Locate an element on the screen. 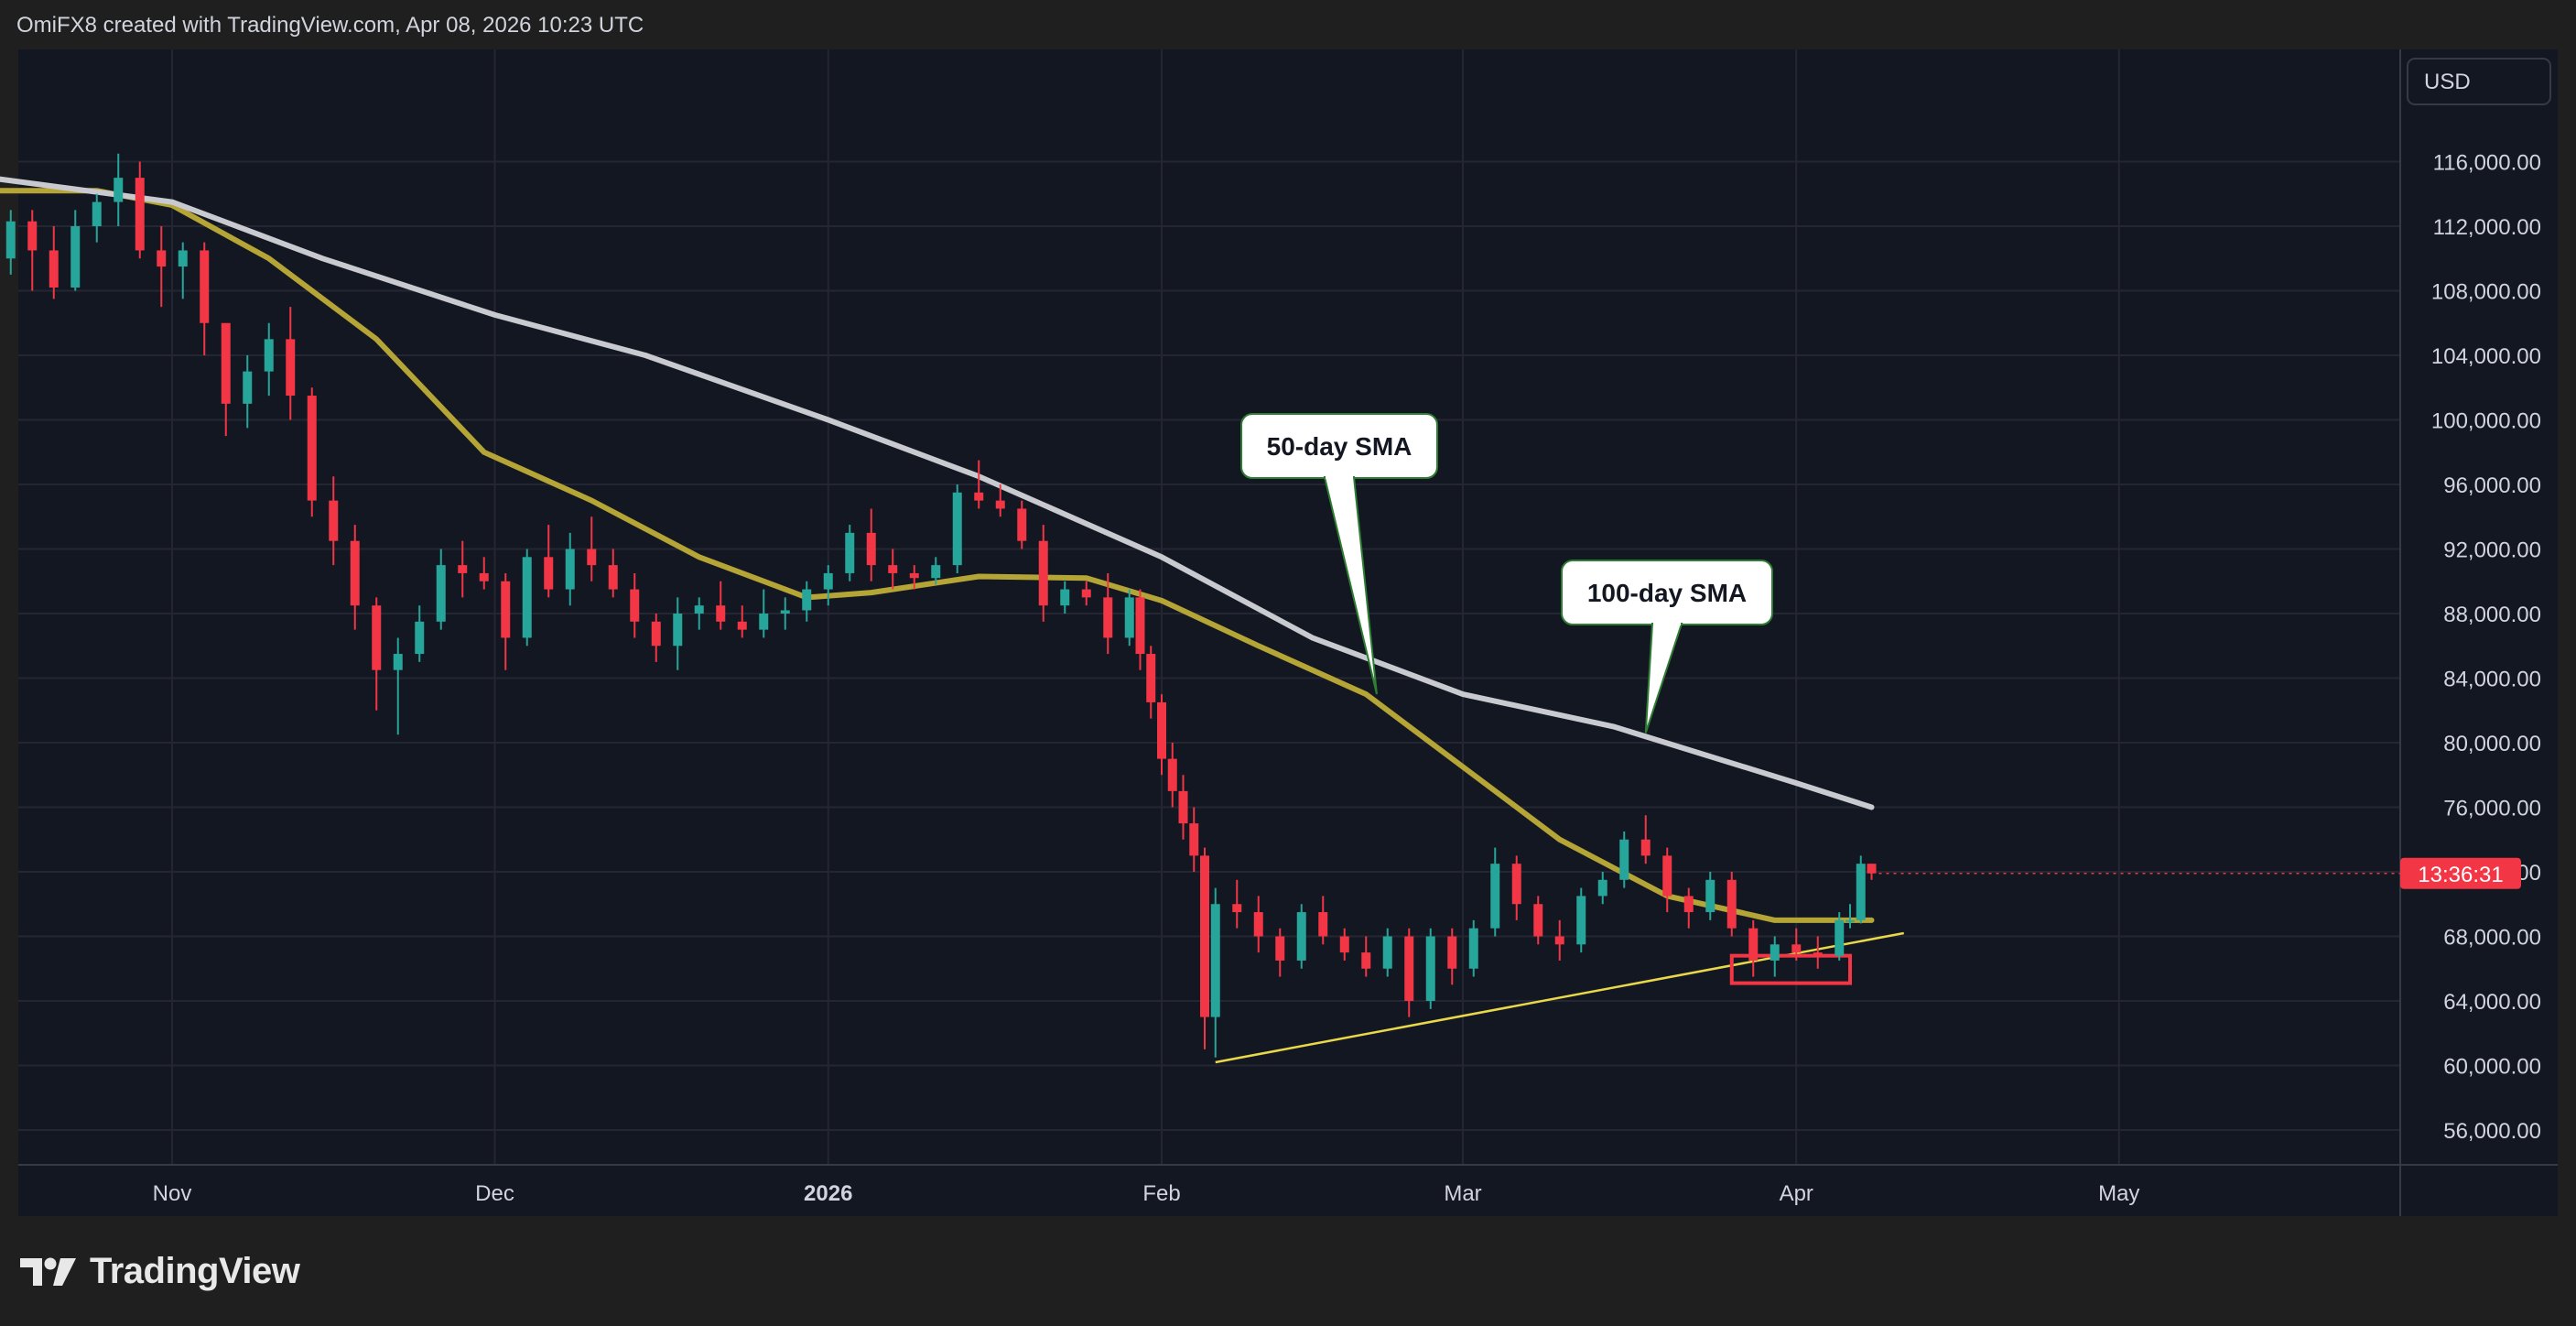 The width and height of the screenshot is (2576, 1326). highlight-rectangle is located at coordinates (1791, 969).